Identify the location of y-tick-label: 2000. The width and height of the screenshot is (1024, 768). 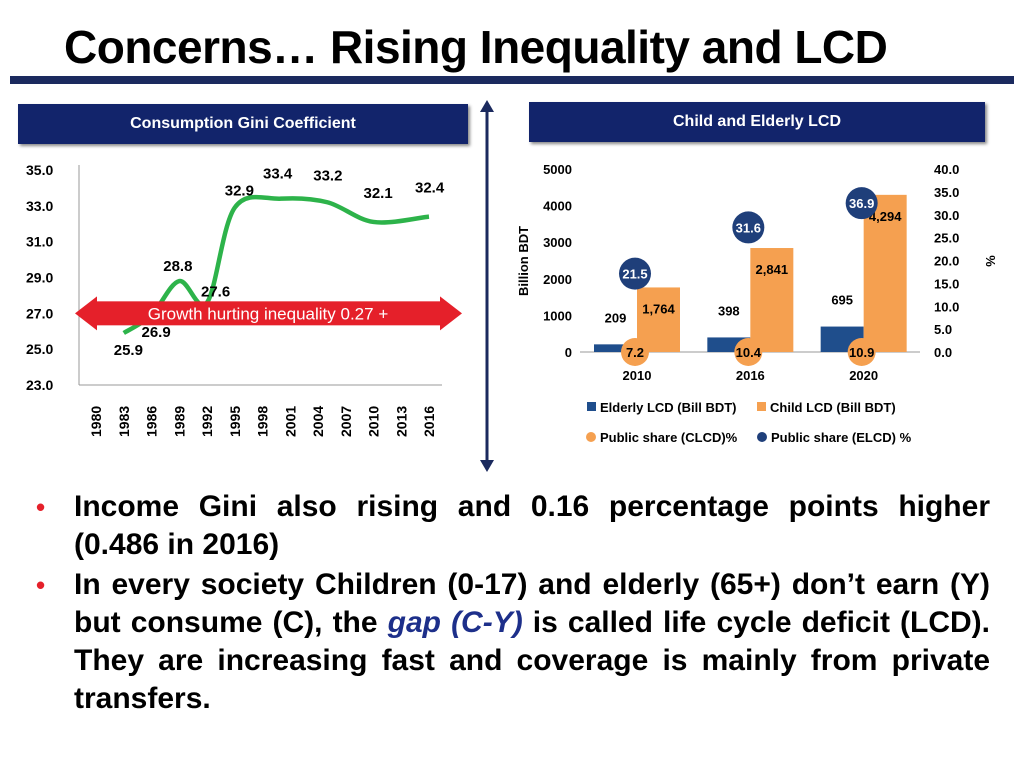
(557, 279).